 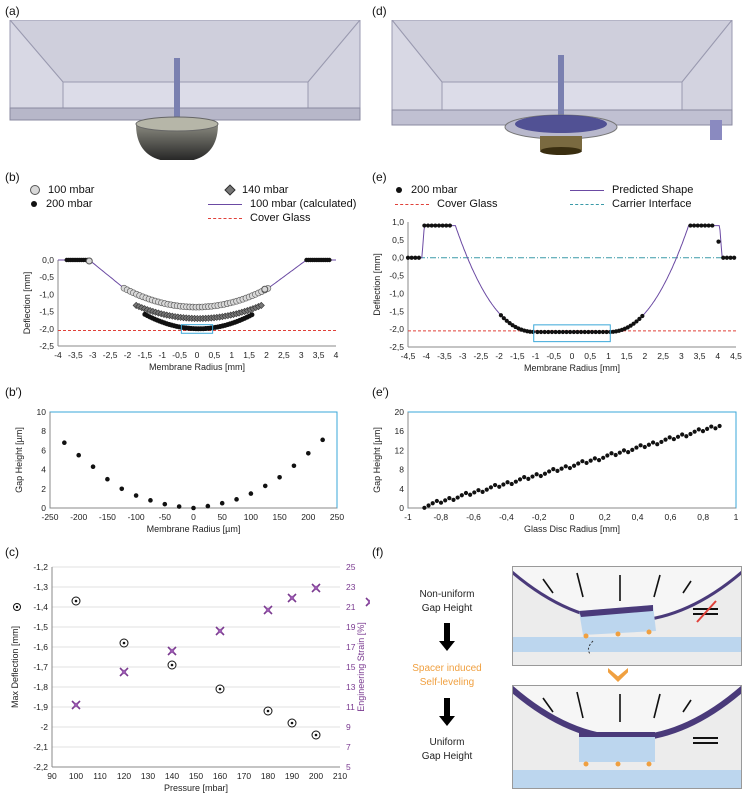 I want to click on y2-tick-label: 21, so click(x=351, y=607).